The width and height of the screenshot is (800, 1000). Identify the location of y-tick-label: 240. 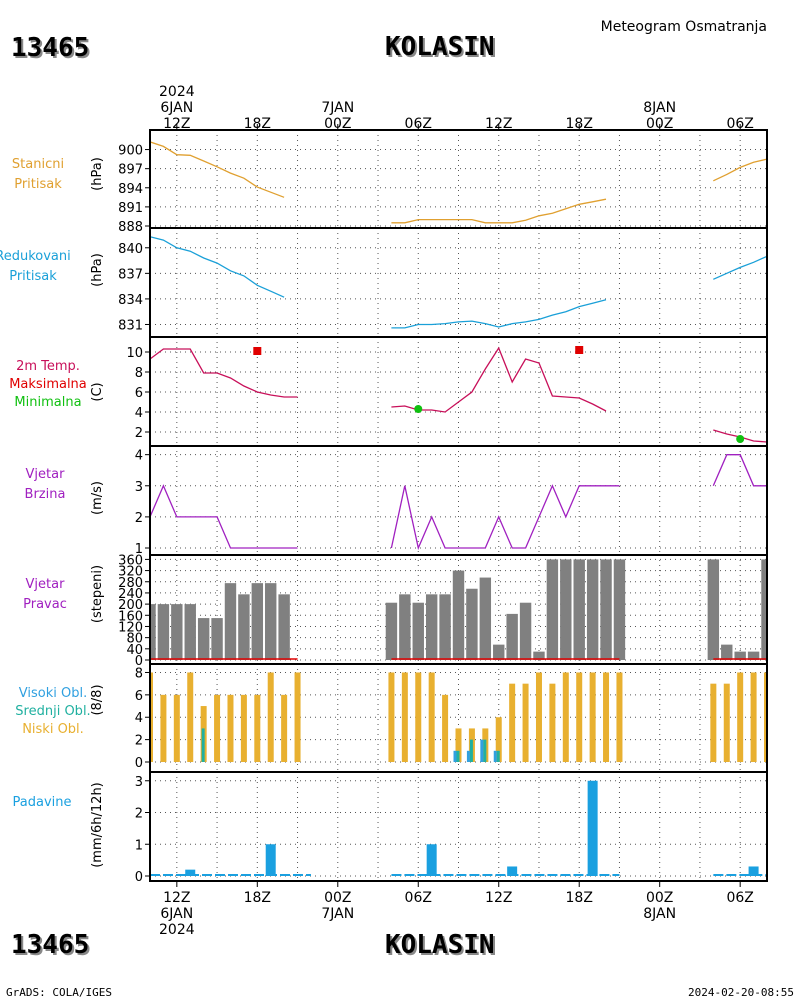
(130, 594).